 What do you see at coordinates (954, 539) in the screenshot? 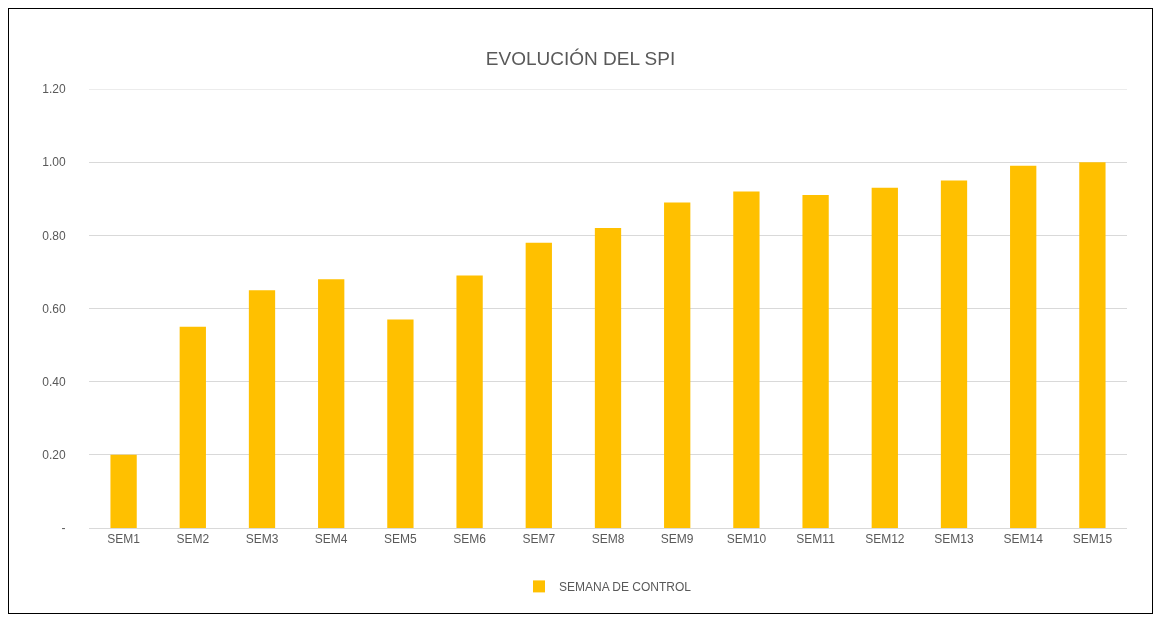
I see `x-tick-label: SEM13` at bounding box center [954, 539].